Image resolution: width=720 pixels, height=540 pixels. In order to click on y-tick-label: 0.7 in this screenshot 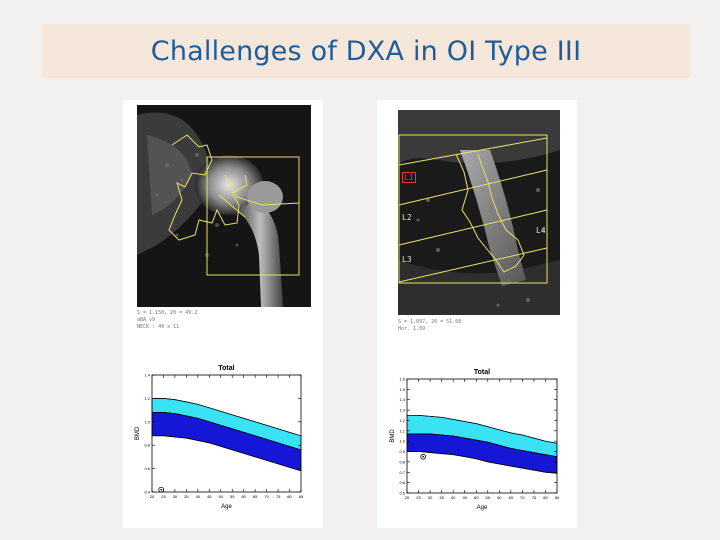, I will do `click(402, 472)`.